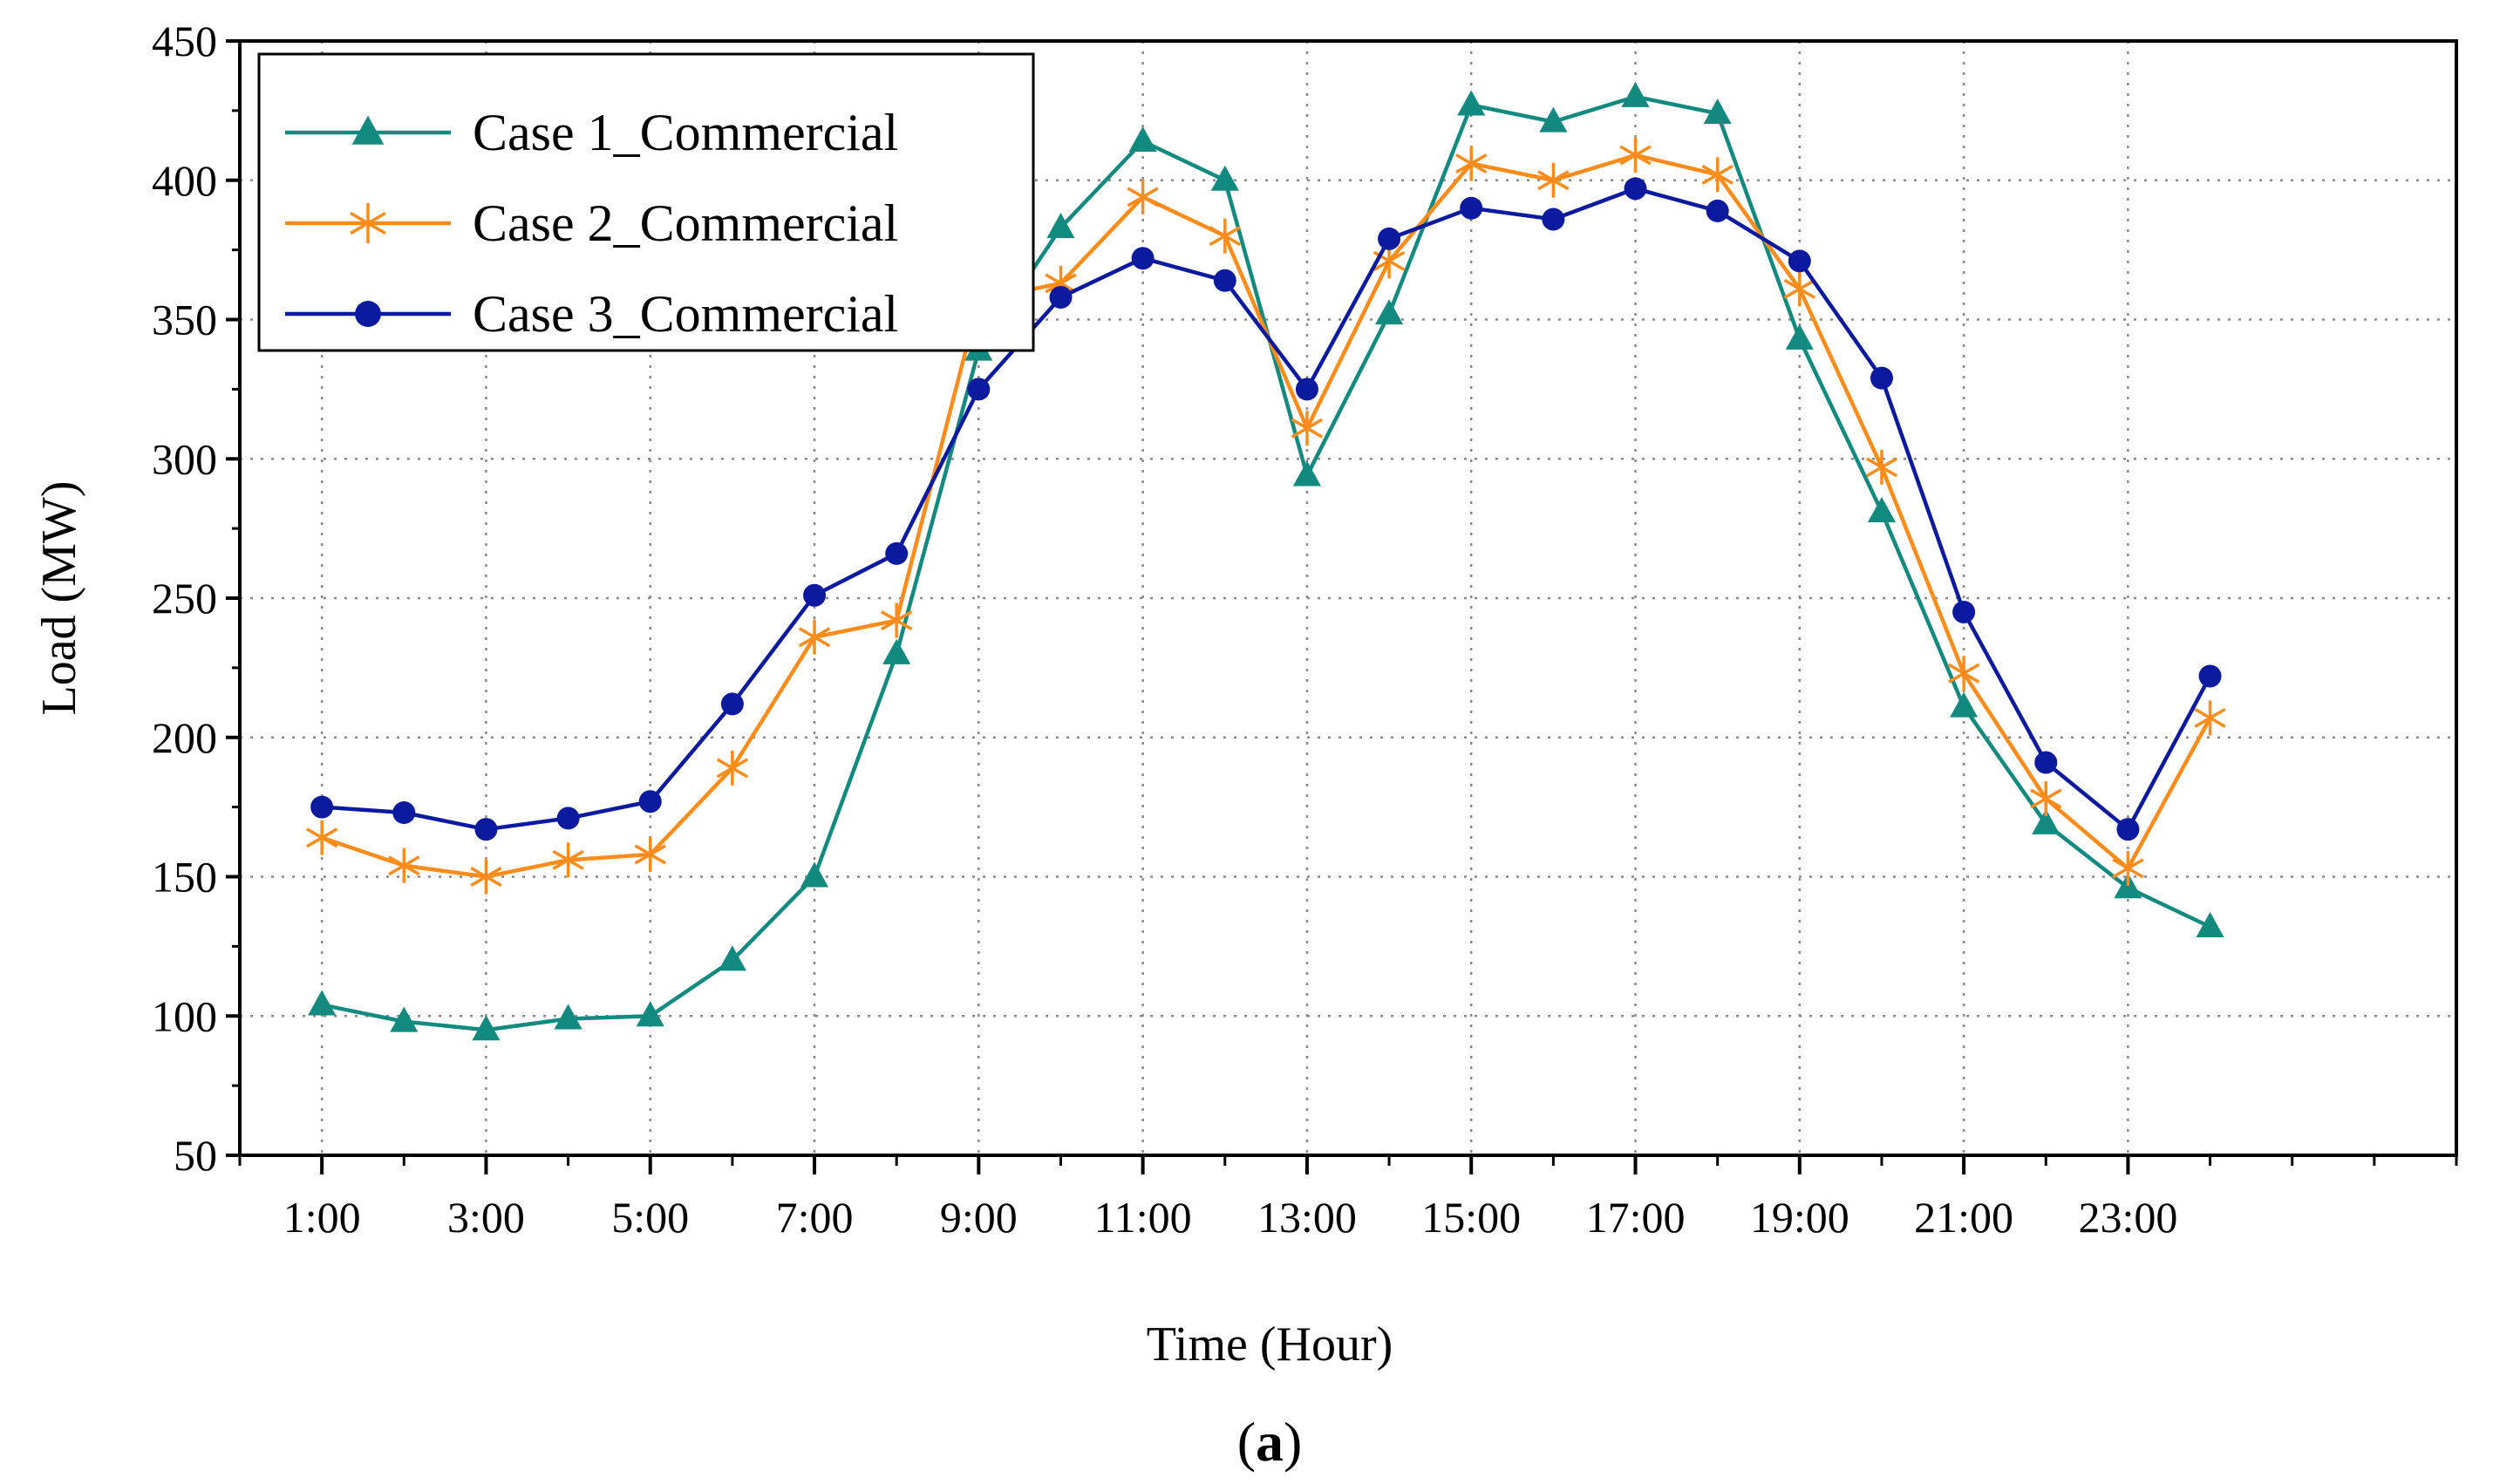 The height and width of the screenshot is (1484, 2493). Describe the element at coordinates (1270, 1442) in the screenshot. I see `panel-letter: a` at that location.